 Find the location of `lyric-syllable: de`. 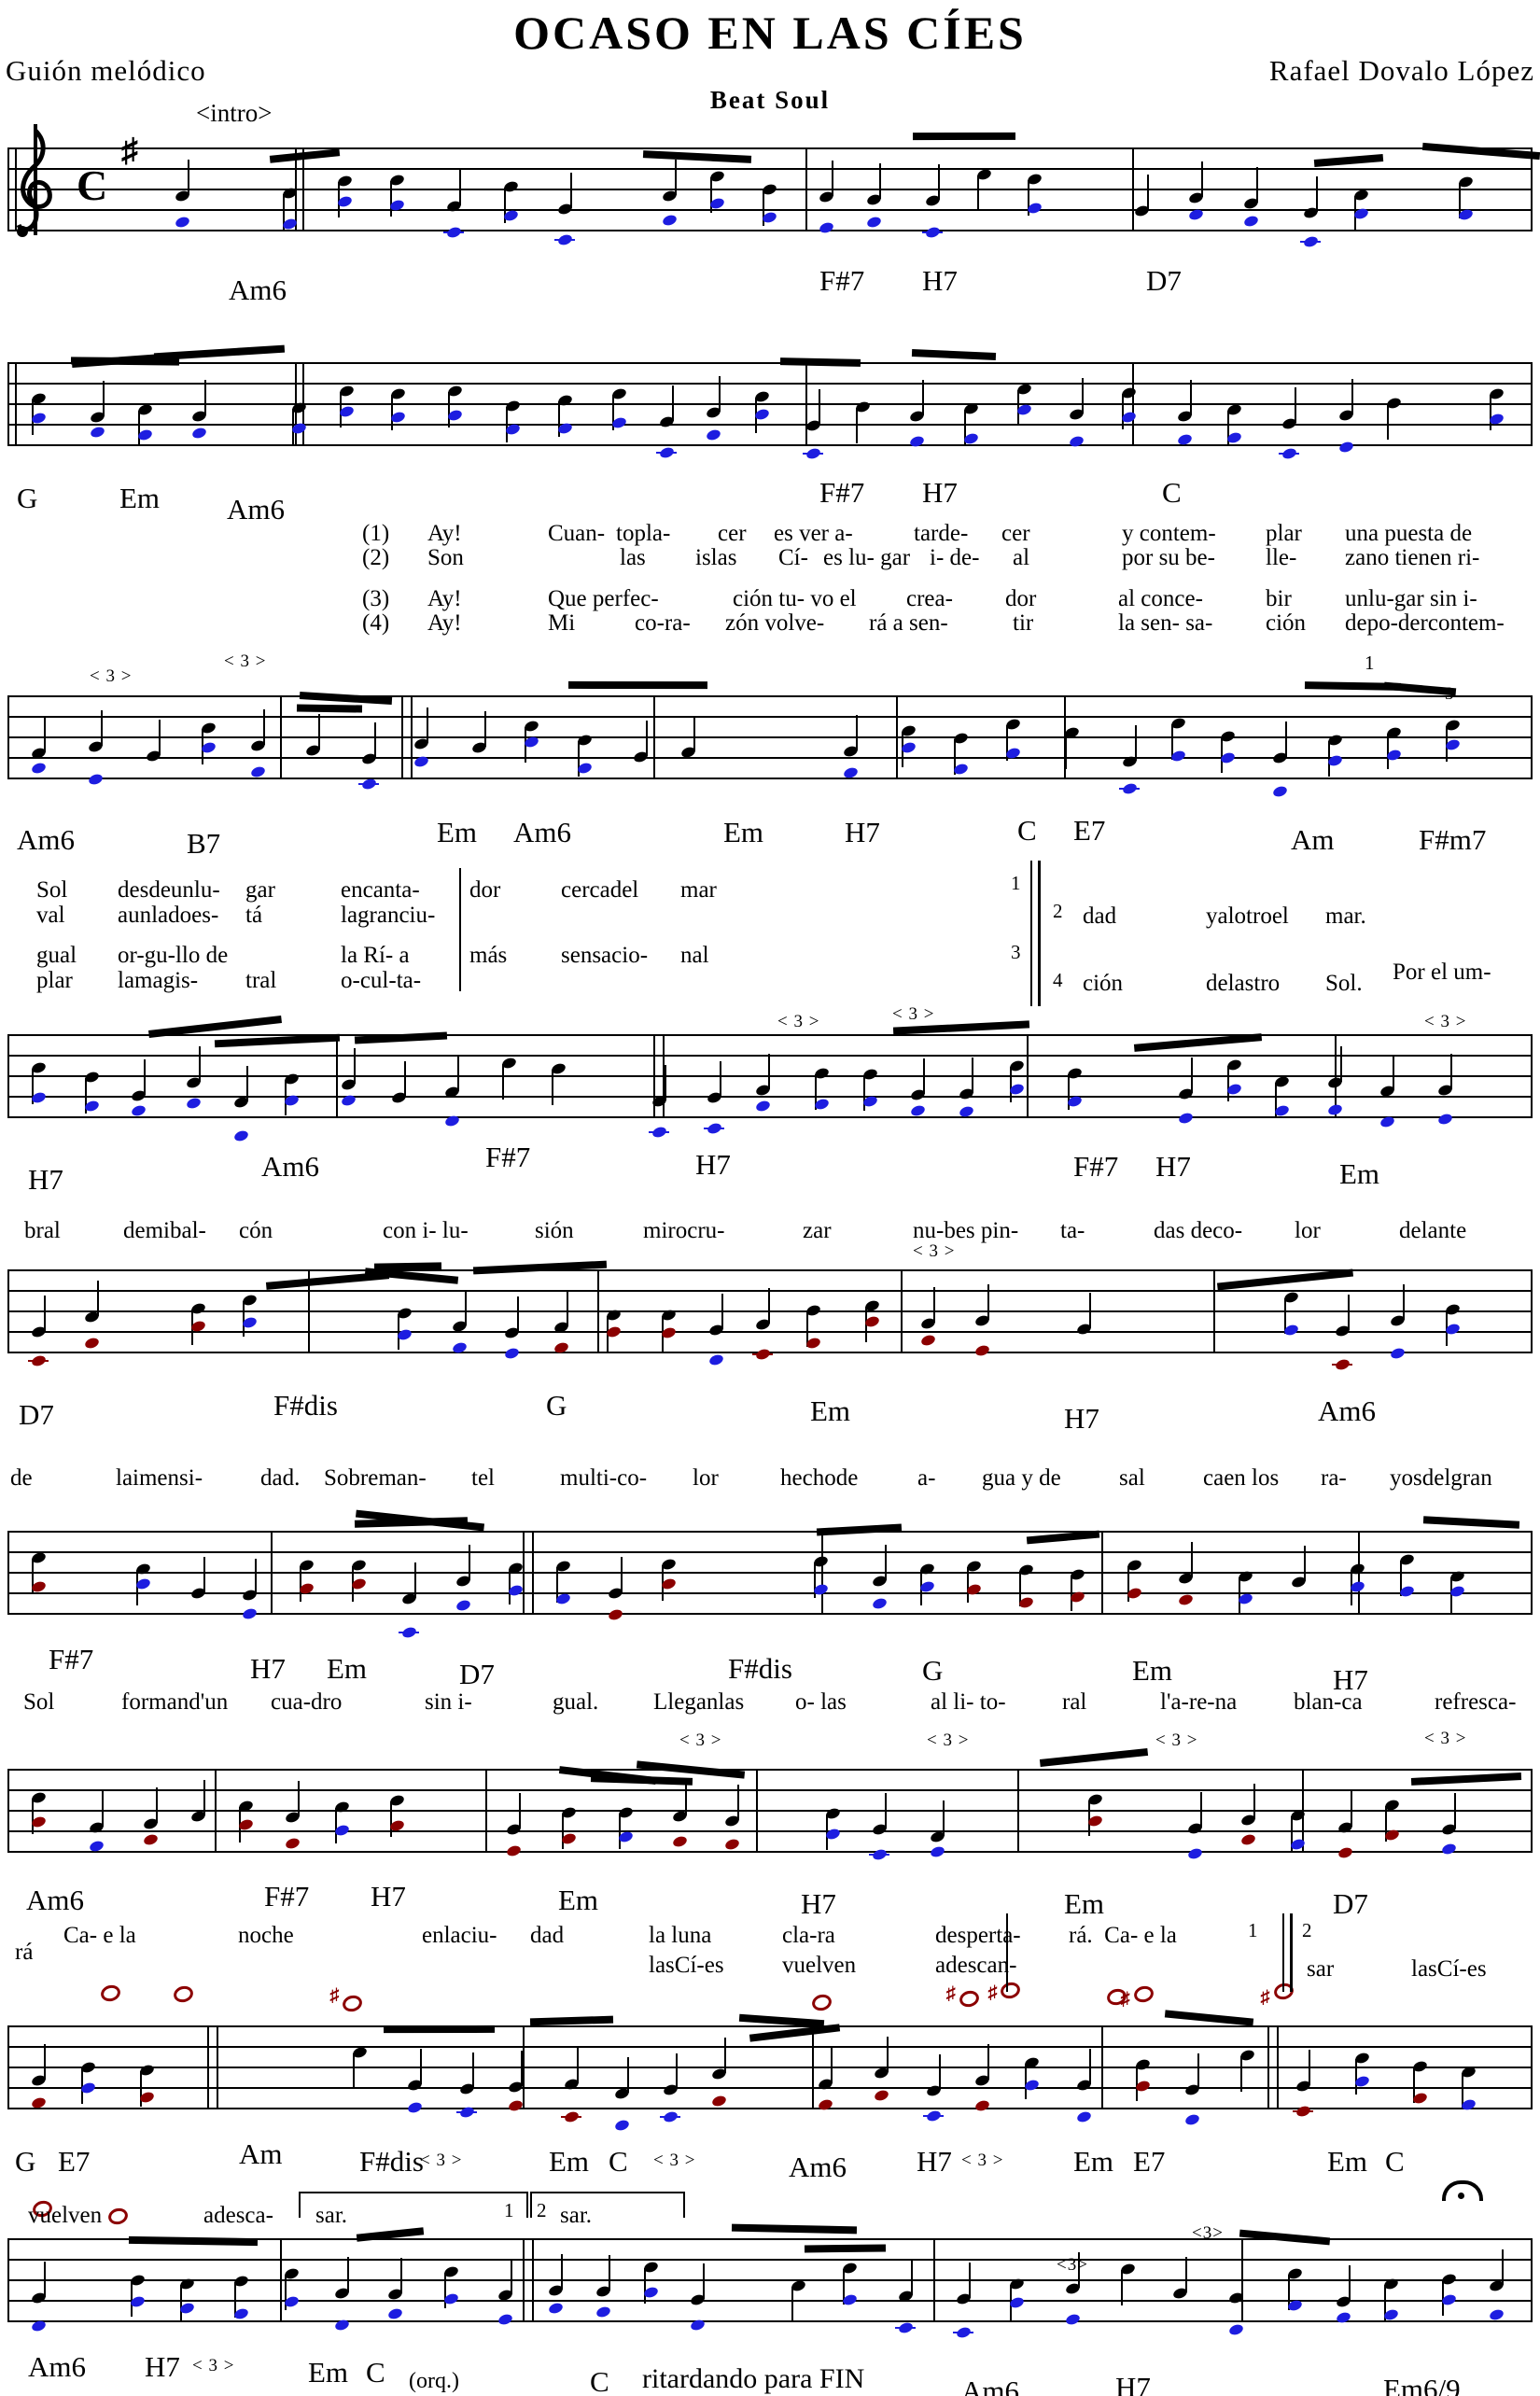

lyric-syllable: de is located at coordinates (21, 1478).